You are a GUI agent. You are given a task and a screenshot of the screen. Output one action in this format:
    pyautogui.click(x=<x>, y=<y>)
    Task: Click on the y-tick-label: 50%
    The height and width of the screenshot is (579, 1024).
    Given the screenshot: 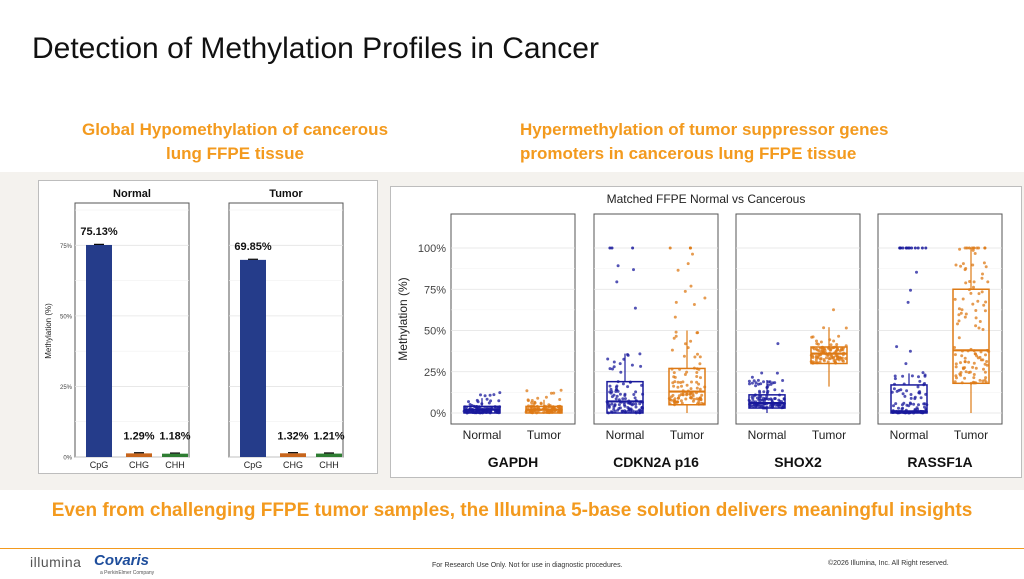 What is the action you would take?
    pyautogui.click(x=66, y=317)
    